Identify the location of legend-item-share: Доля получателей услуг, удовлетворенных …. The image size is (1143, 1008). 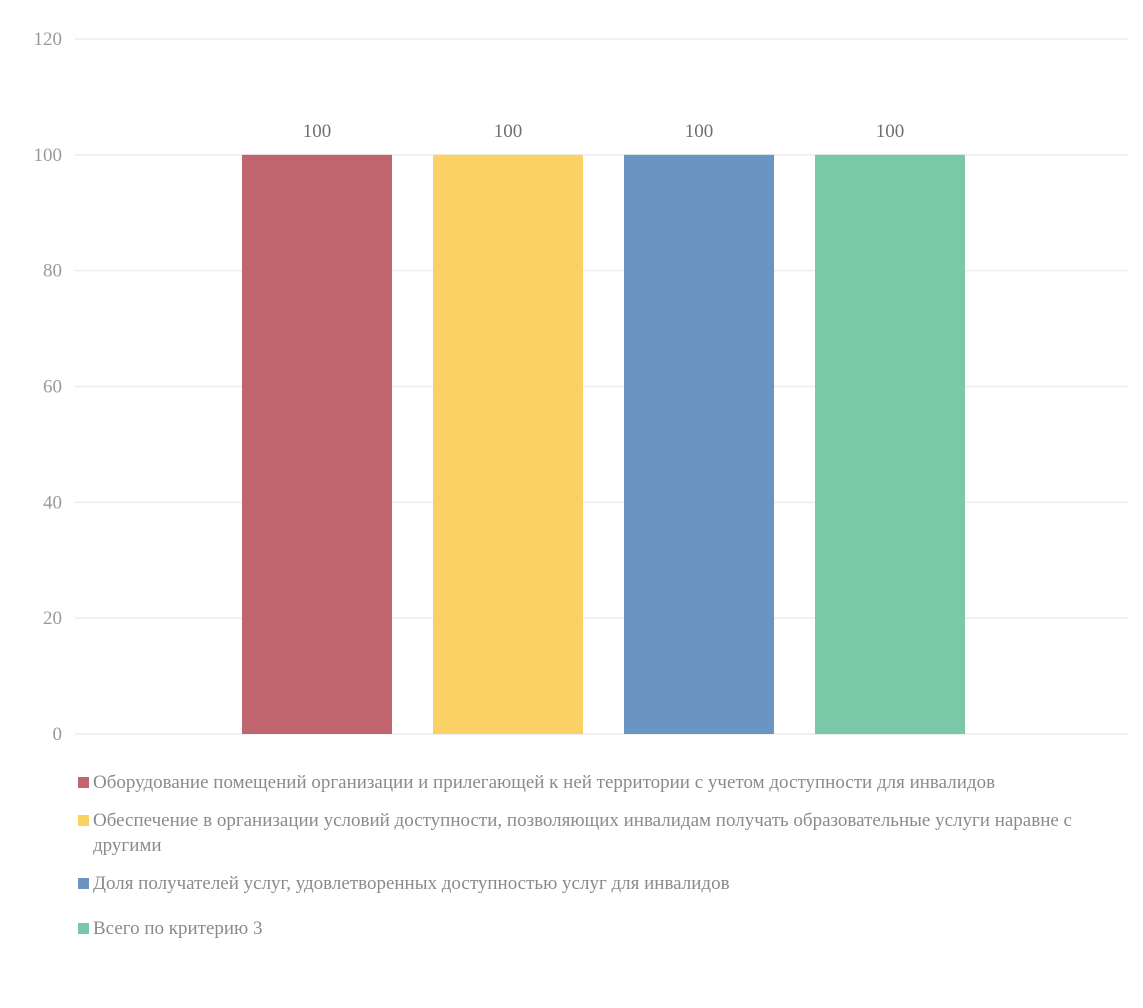
(598, 883).